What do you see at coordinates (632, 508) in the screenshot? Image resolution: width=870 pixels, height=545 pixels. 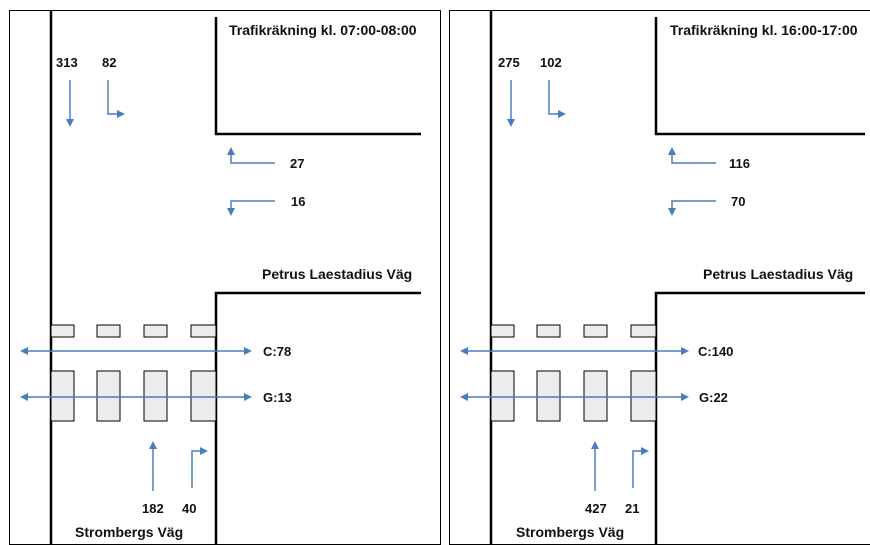 I see `south-turn-count: 21` at bounding box center [632, 508].